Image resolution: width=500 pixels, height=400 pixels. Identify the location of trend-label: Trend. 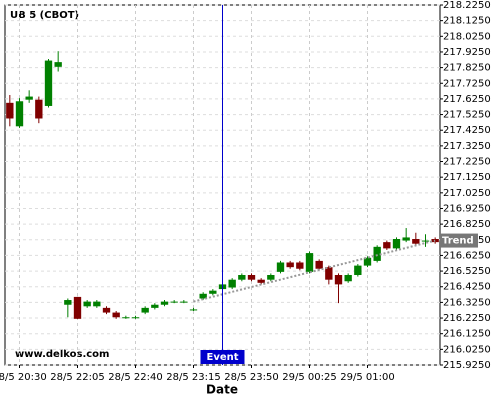
(458, 241).